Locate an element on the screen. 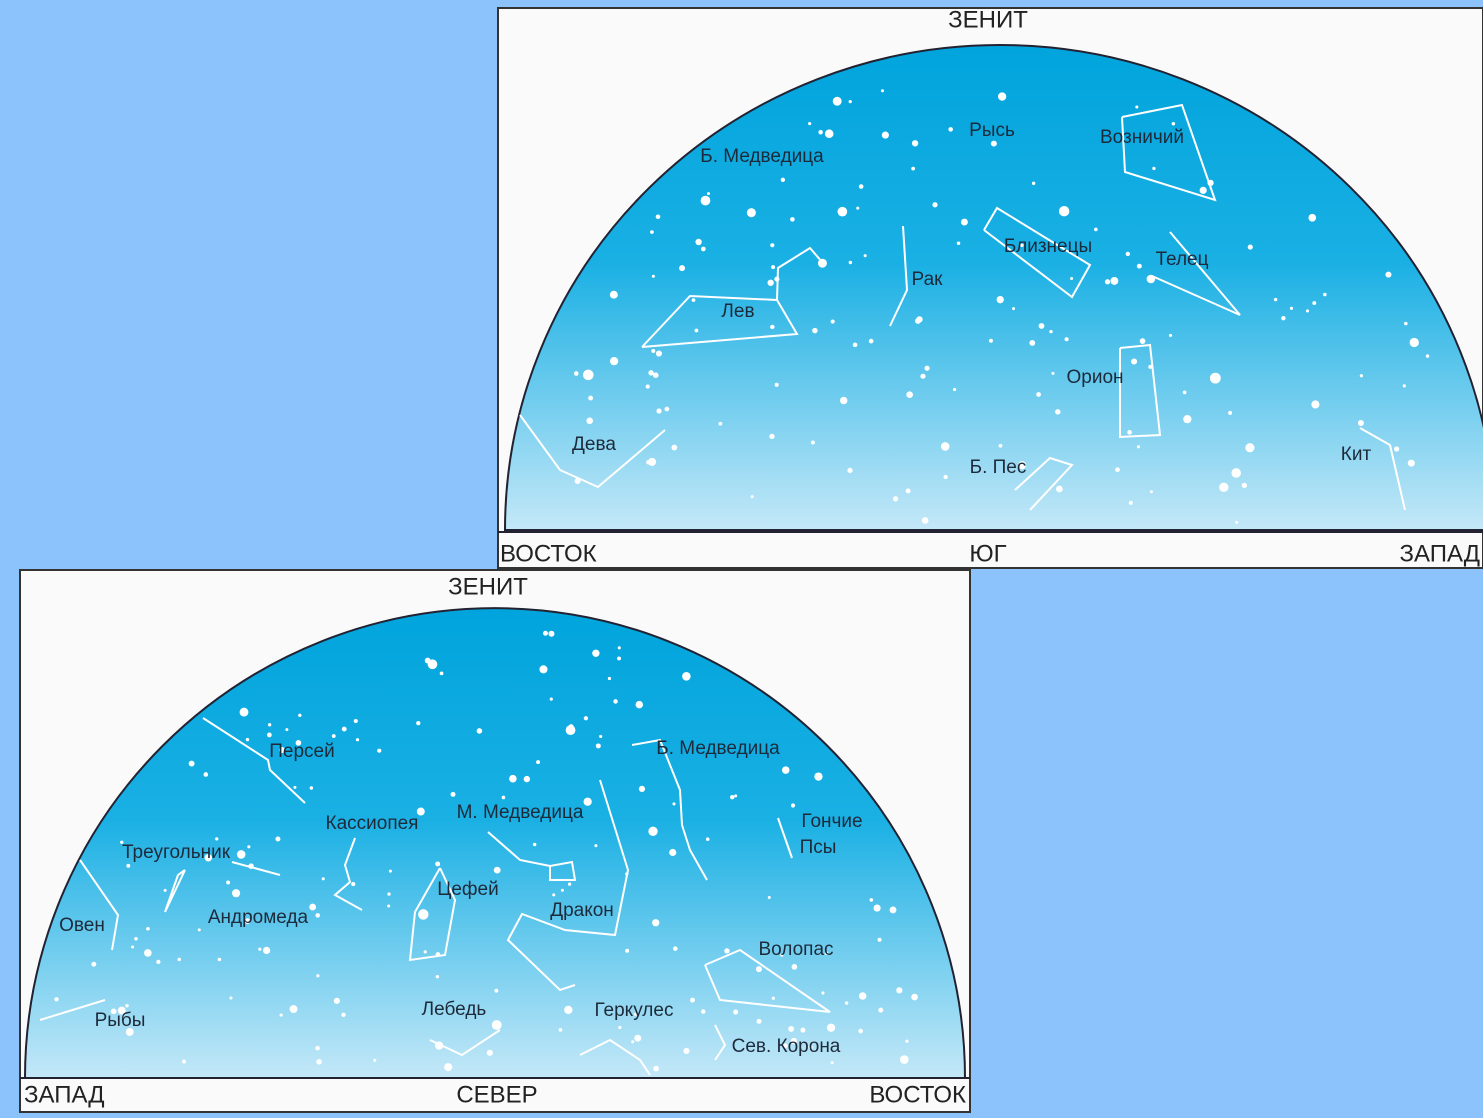 This screenshot has height=1118, width=1483. constellation-label: Андромеда is located at coordinates (258, 917).